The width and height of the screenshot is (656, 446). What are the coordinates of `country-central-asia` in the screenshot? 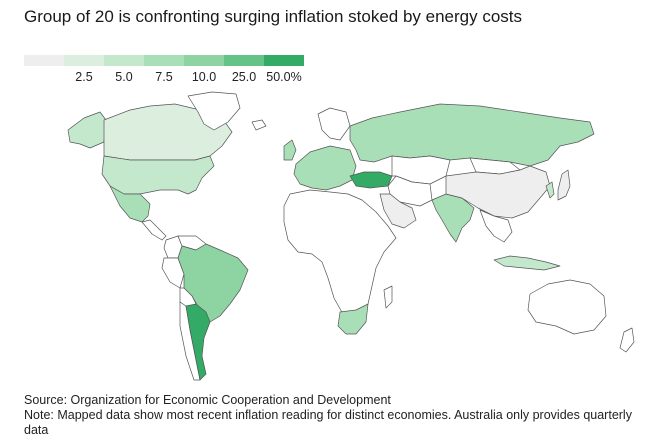 It's located at (421, 170).